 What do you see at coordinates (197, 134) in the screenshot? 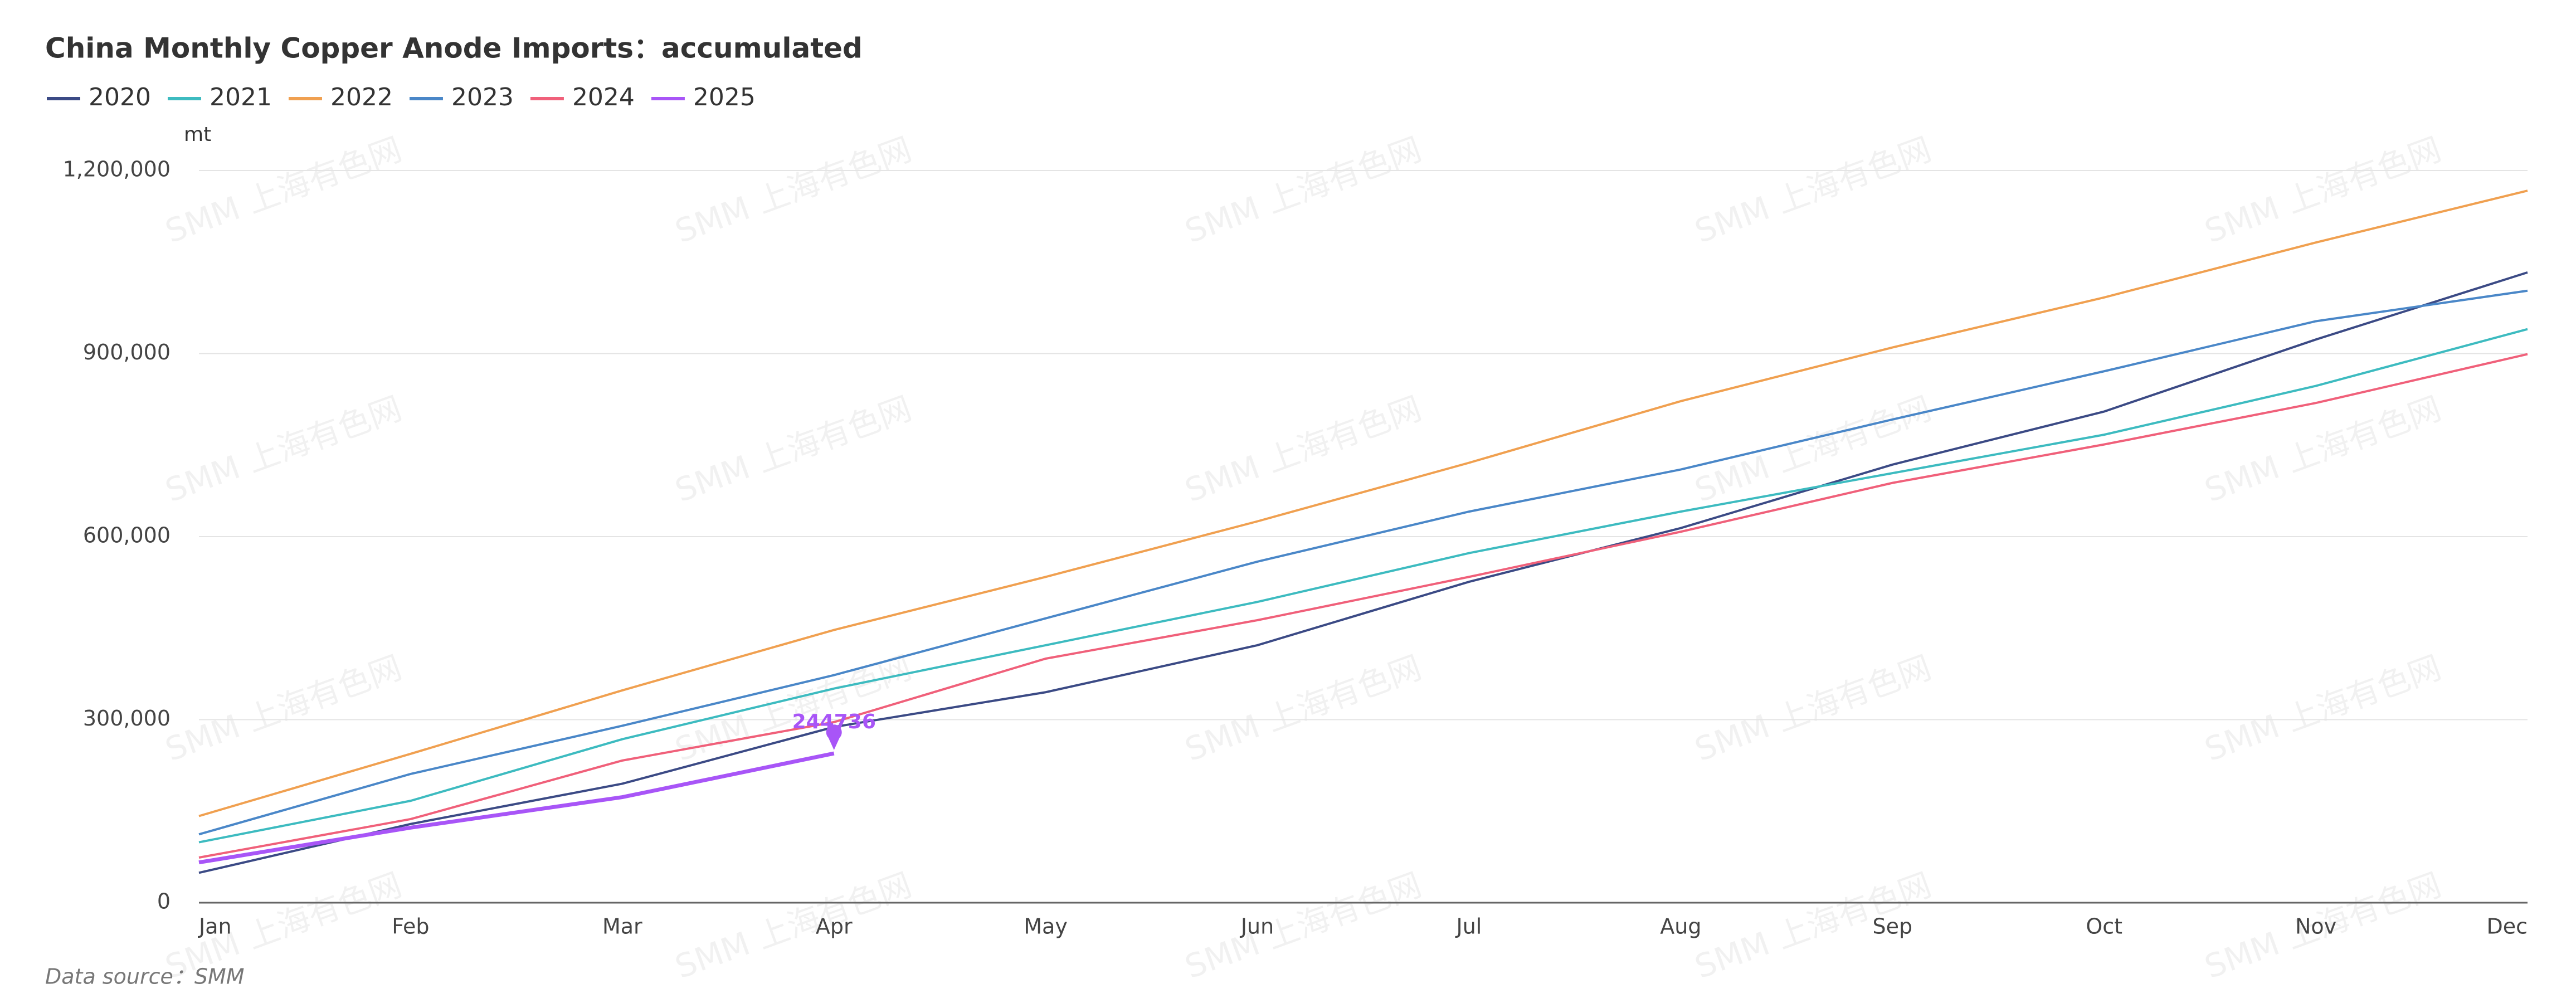
I see `y-unit: mt` at bounding box center [197, 134].